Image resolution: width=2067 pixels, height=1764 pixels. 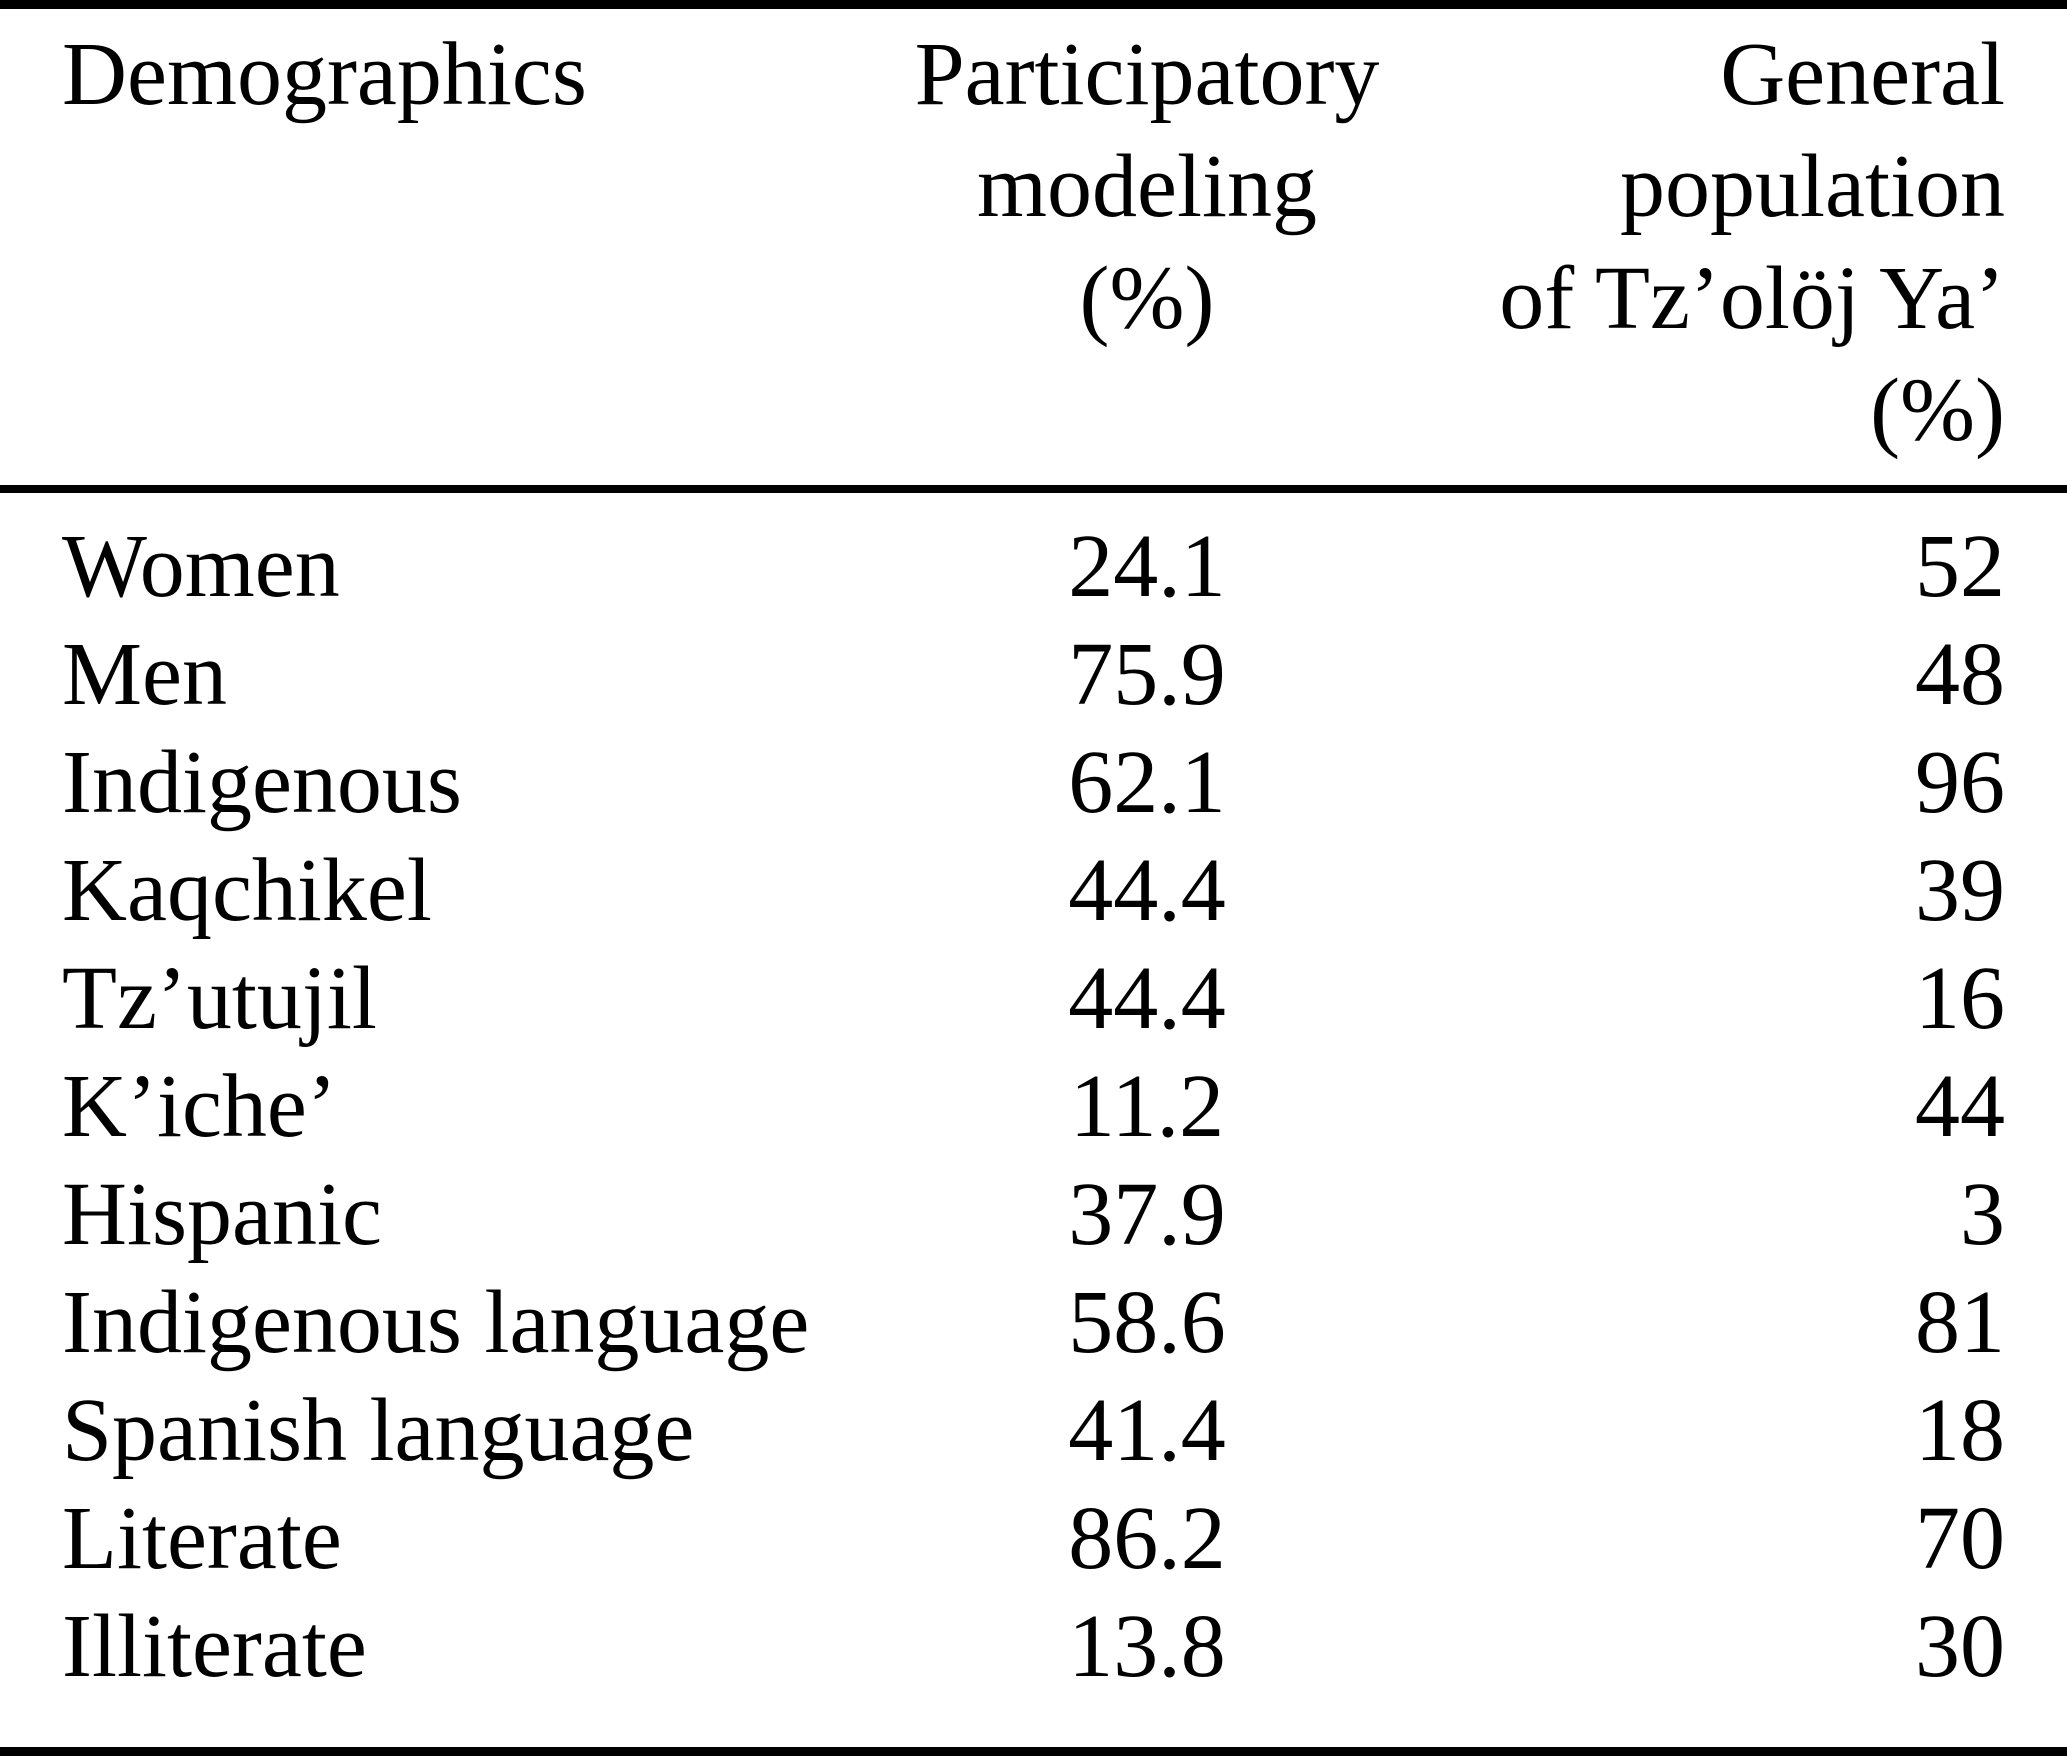 What do you see at coordinates (1147, 1214) in the screenshot?
I see `participatory-modeling-value: 37.9` at bounding box center [1147, 1214].